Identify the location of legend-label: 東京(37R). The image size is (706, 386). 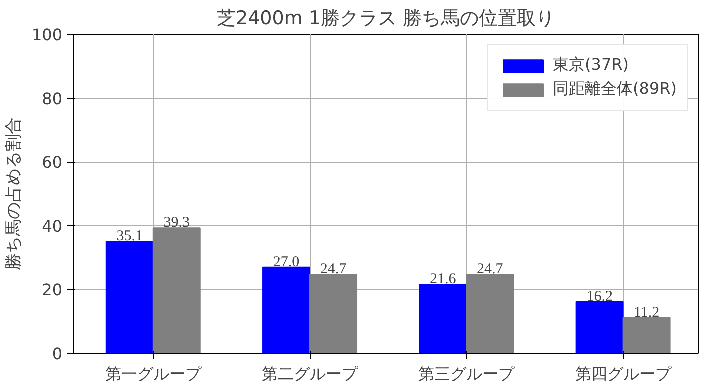
(591, 65).